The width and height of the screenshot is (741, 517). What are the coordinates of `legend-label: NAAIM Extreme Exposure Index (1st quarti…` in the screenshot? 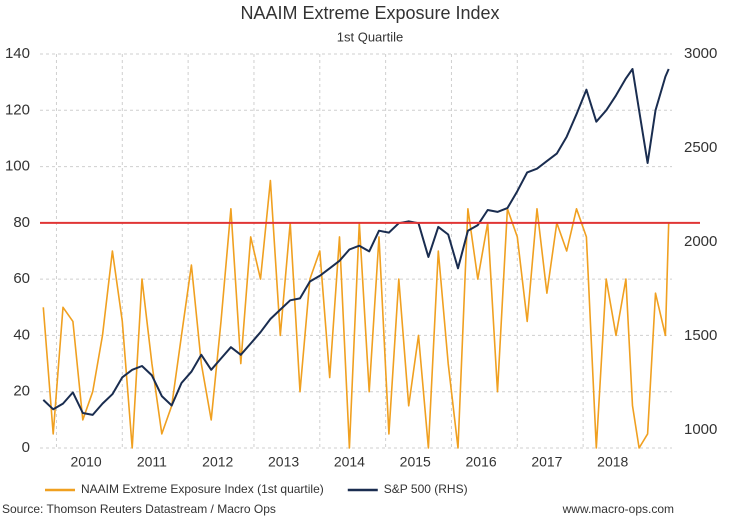 It's located at (202, 489).